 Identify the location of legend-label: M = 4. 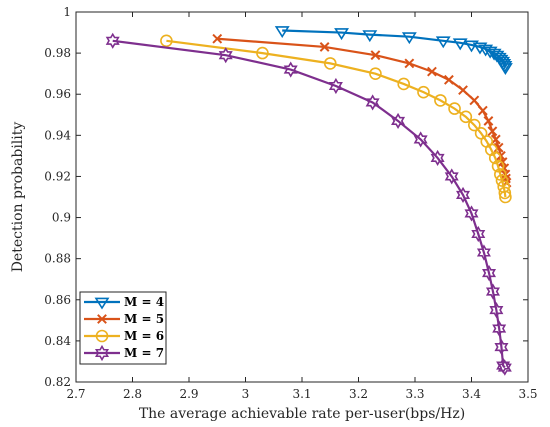
(144, 302).